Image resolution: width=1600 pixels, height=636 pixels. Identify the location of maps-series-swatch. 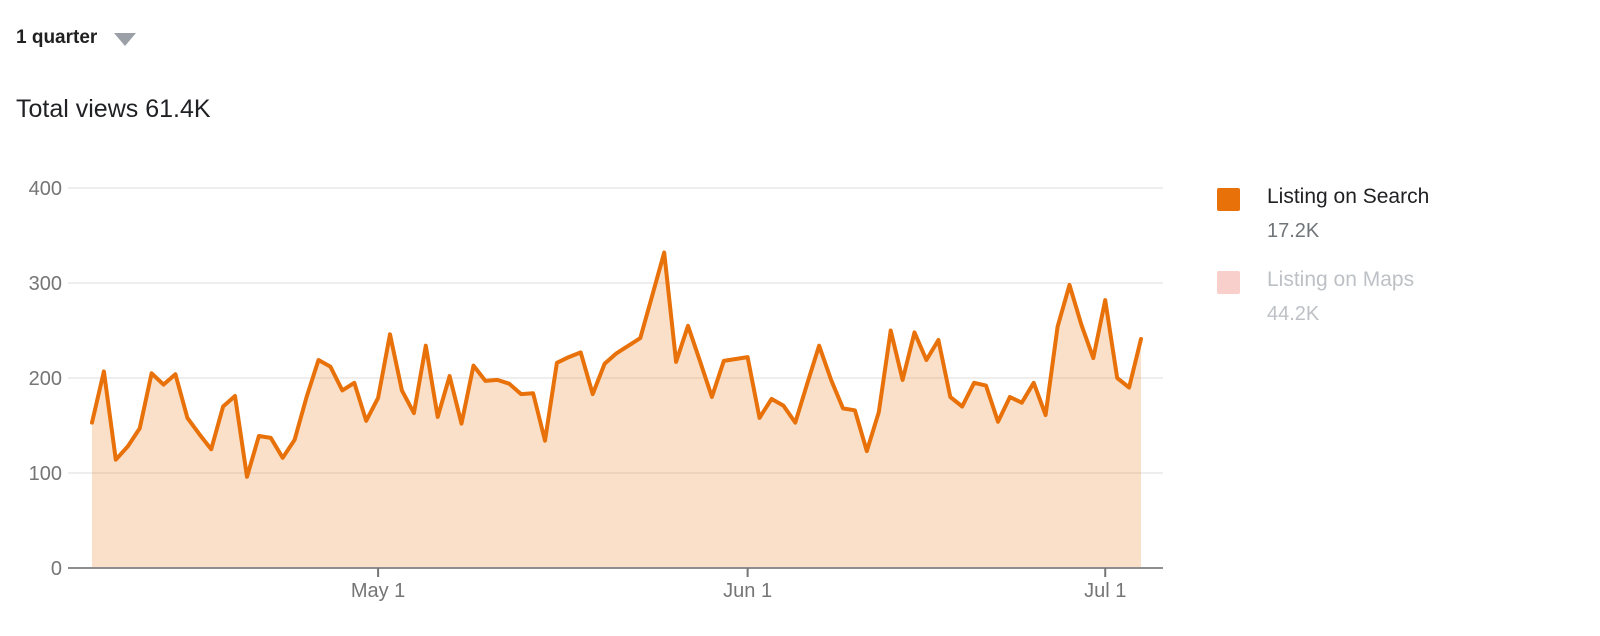
(1228, 282).